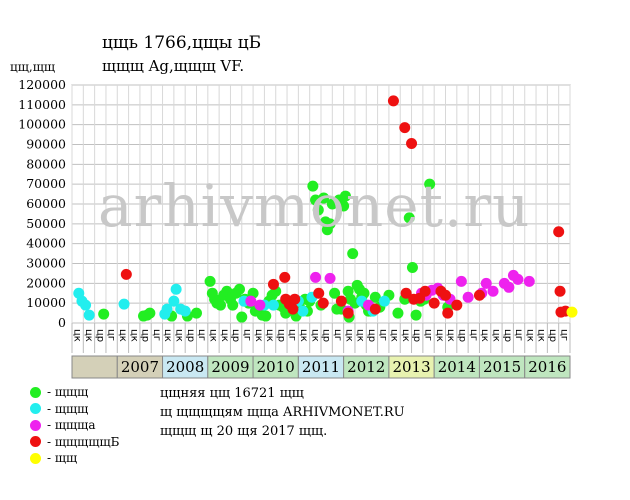  What do you see at coordinates (185, 367) in the screenshot?
I see `year-label: 2008` at bounding box center [185, 367].